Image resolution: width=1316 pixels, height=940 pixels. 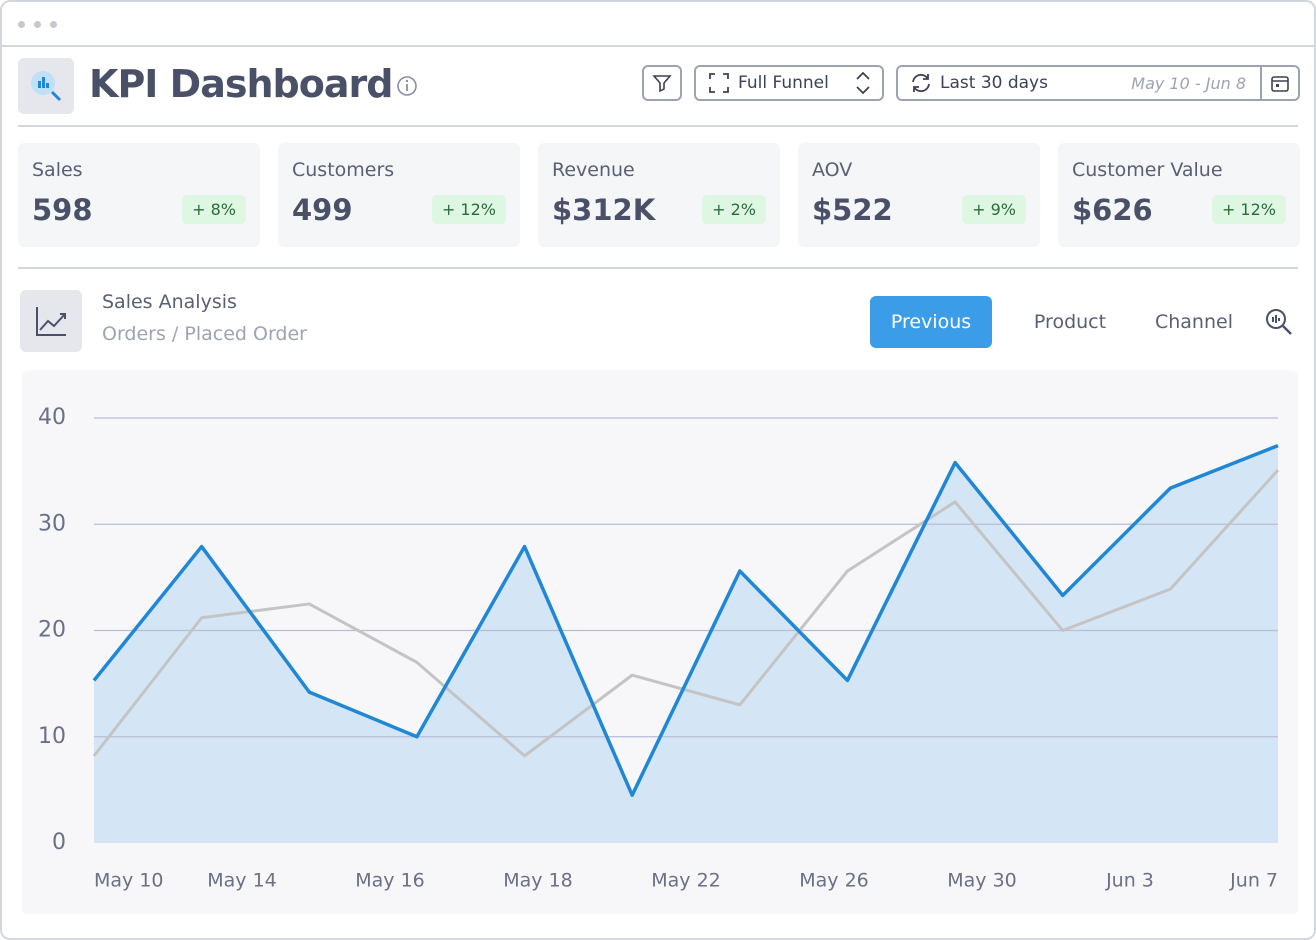 What do you see at coordinates (593, 170) in the screenshot?
I see `kpi-label: Revenue` at bounding box center [593, 170].